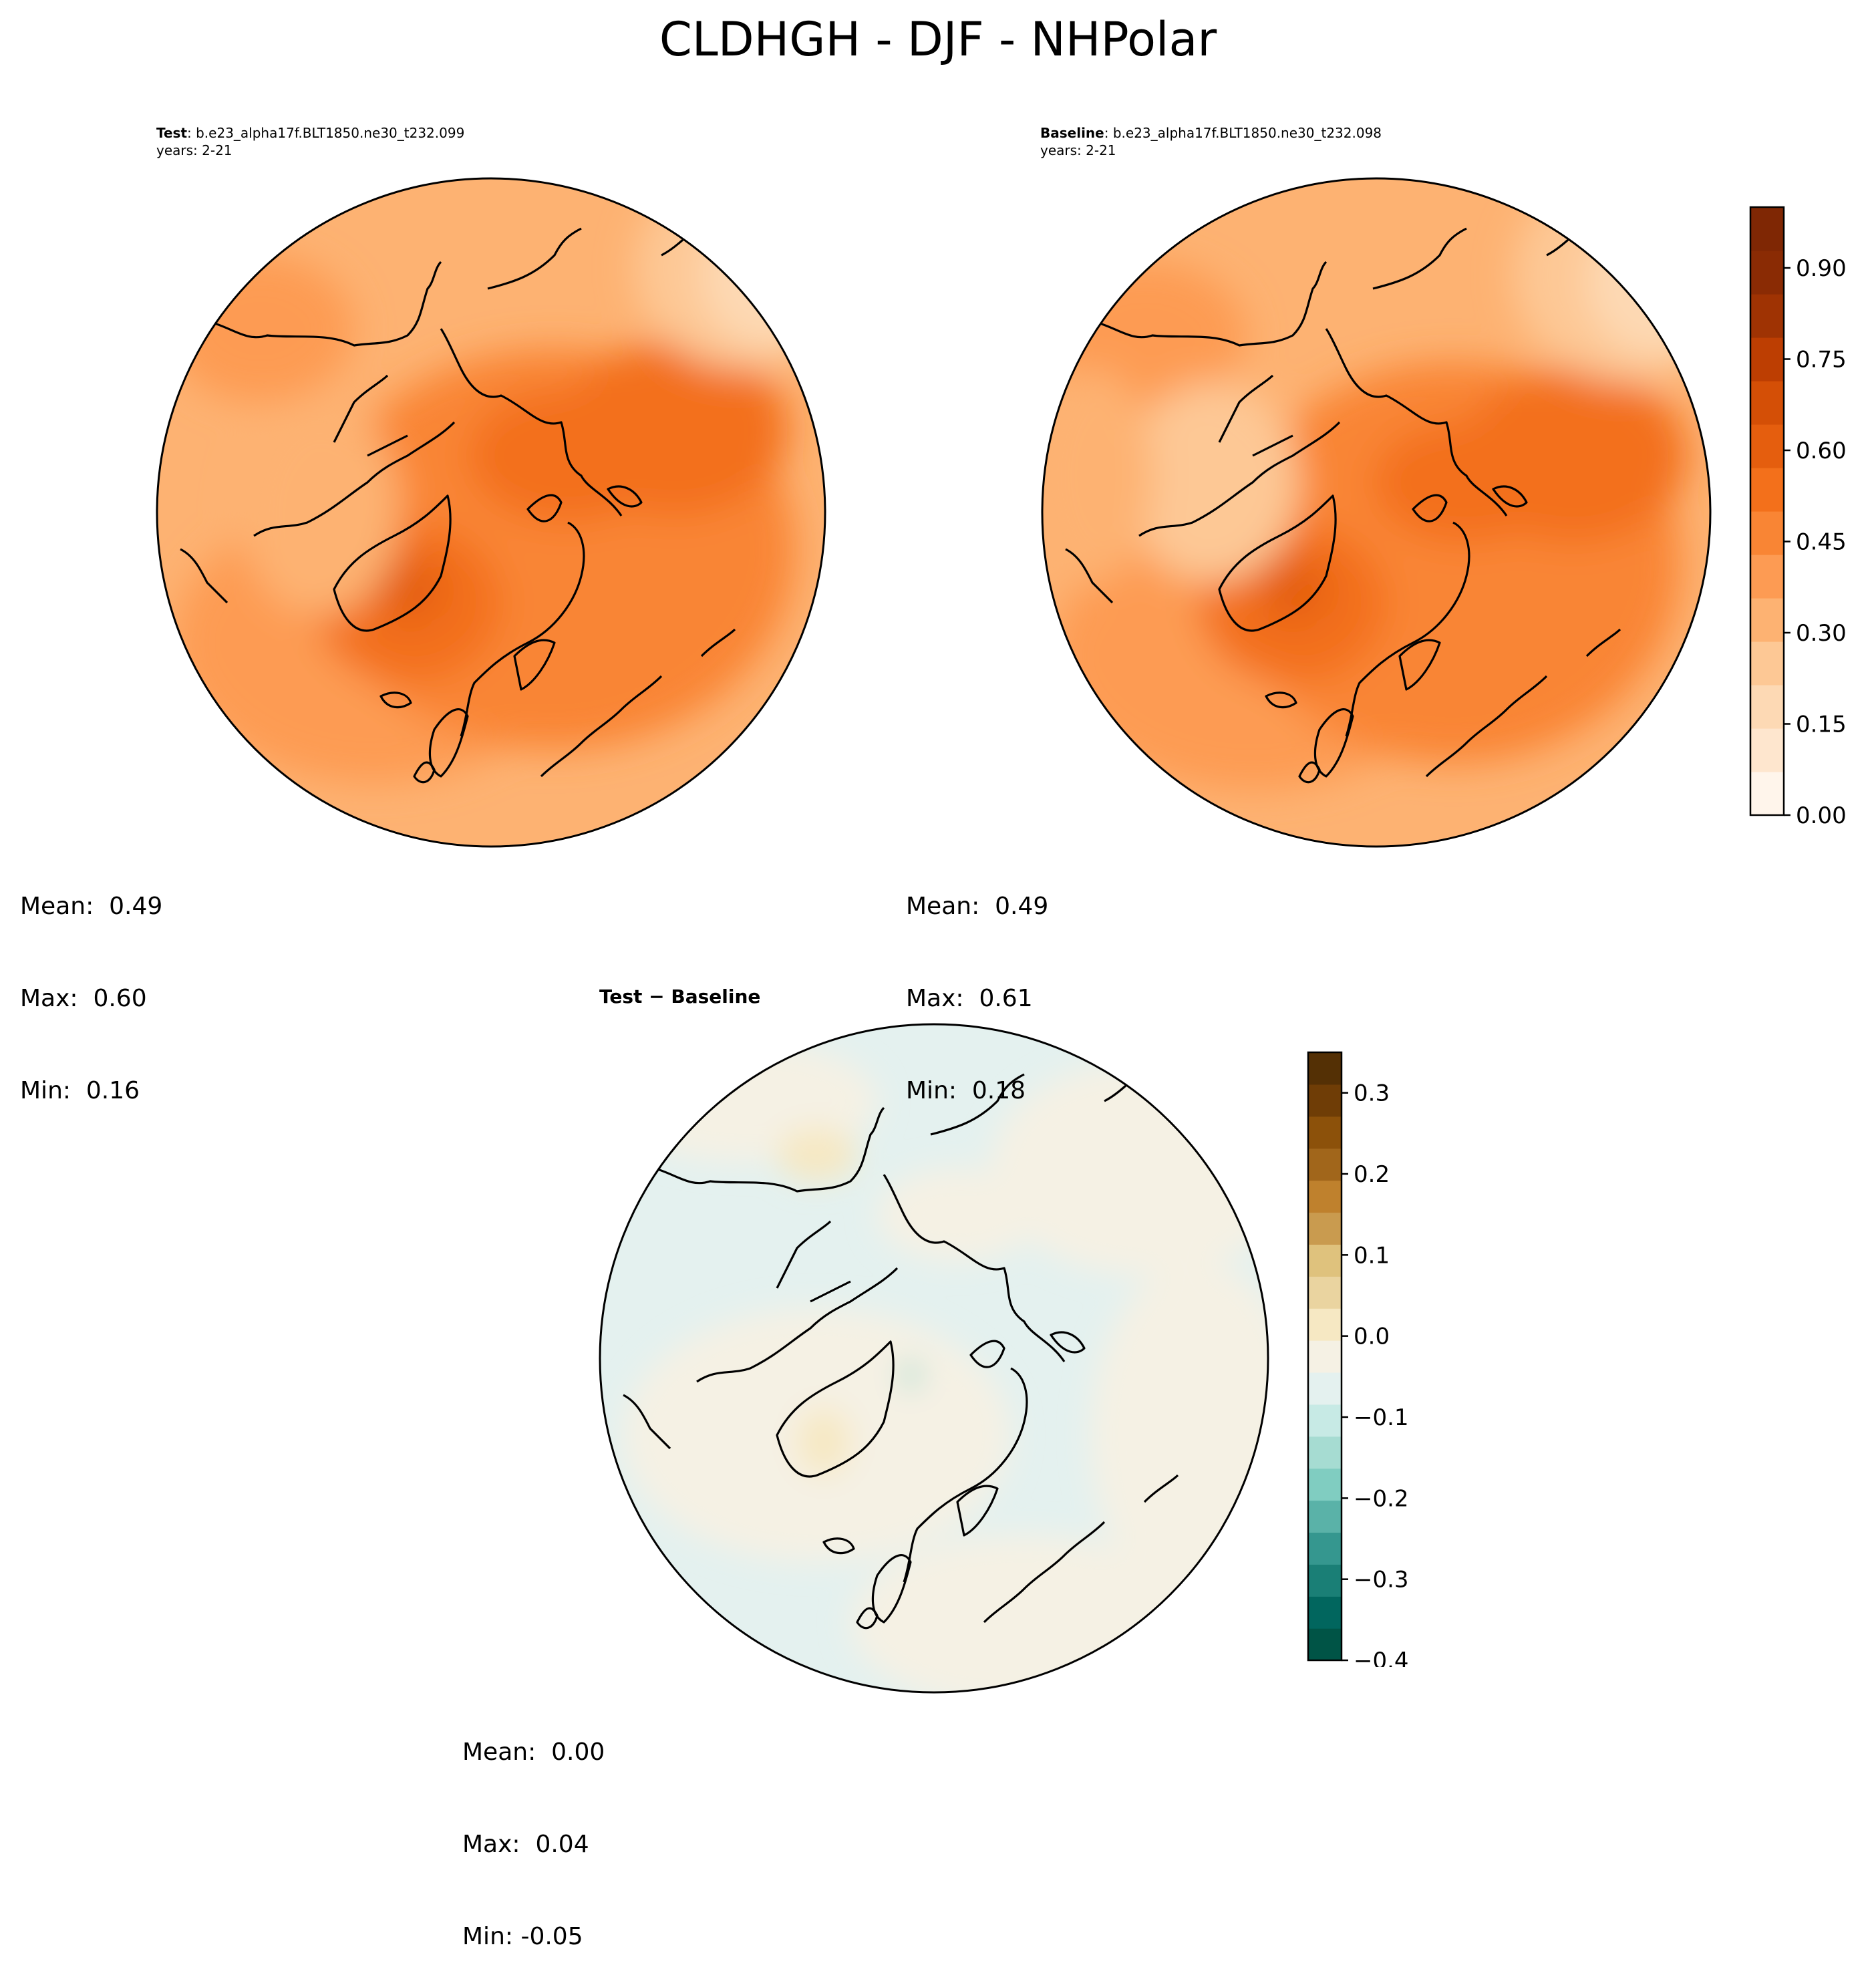 The height and width of the screenshot is (1983, 1876). What do you see at coordinates (977, 983) in the screenshot?
I see `baseline-stats: Mean: 0.49 Max: 0.61 Min: 0.18` at bounding box center [977, 983].